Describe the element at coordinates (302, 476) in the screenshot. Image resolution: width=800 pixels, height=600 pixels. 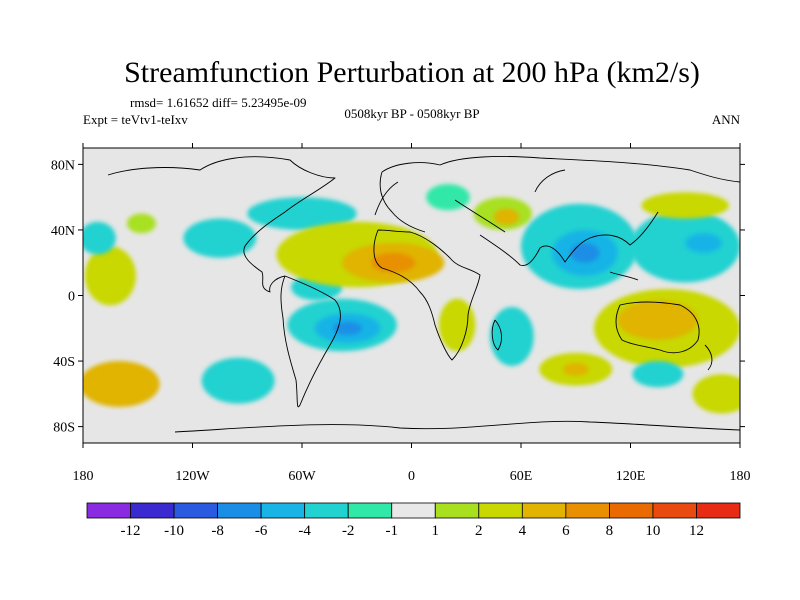
I see `lon-tick-label: 60W` at that location.